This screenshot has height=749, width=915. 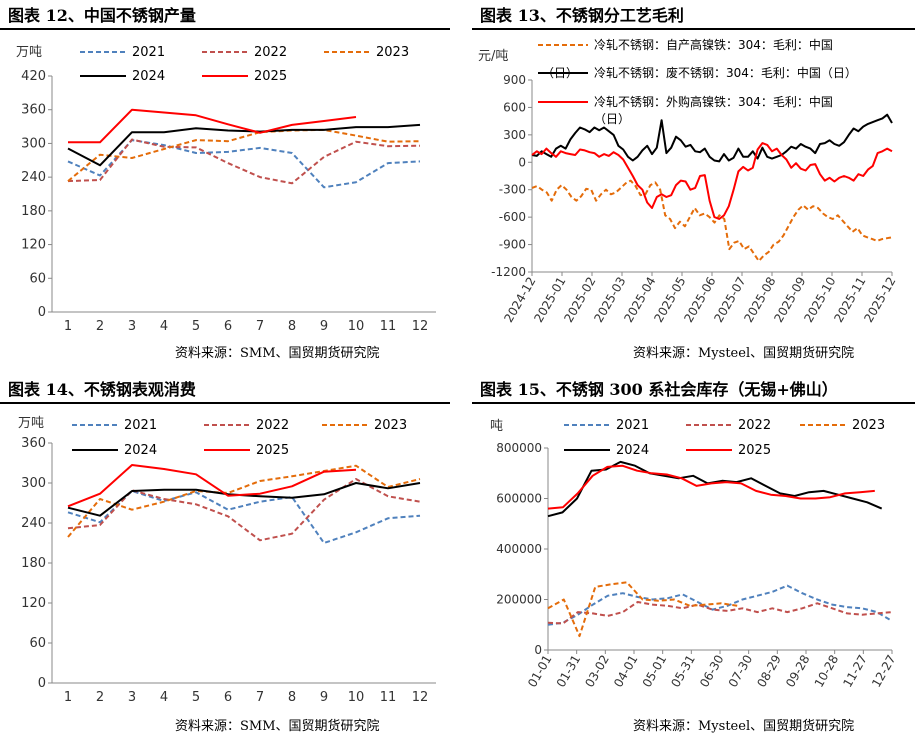 What do you see at coordinates (33, 443) in the screenshot?
I see `y-tick-label: 360` at bounding box center [33, 443].